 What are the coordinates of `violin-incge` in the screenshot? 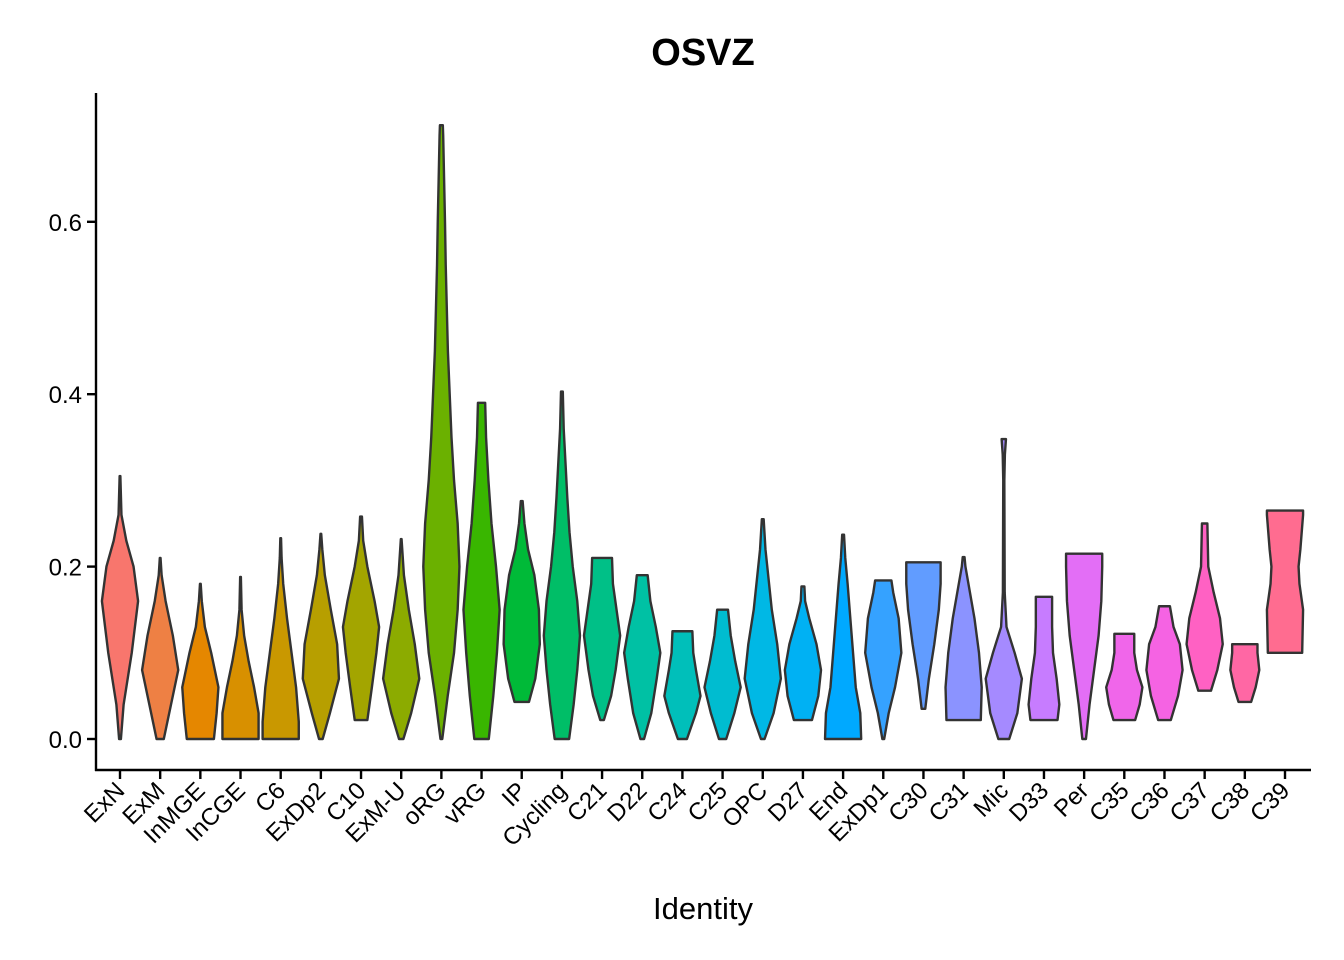 It's located at (240, 658).